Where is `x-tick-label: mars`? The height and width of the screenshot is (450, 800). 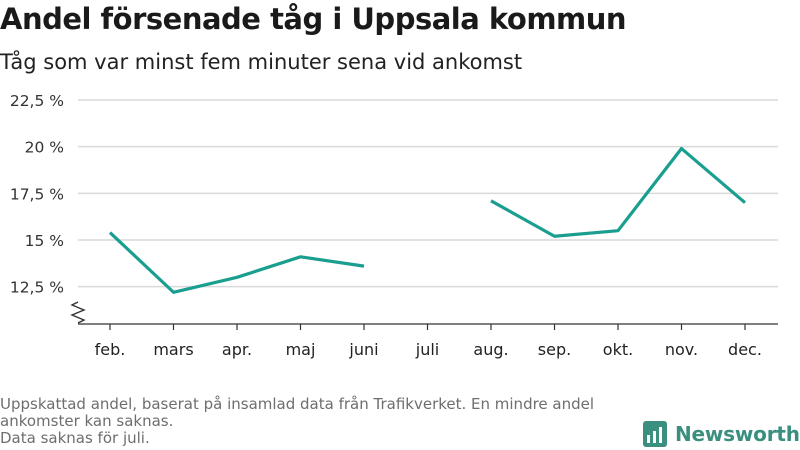
x-tick-label: mars is located at coordinates (173, 349).